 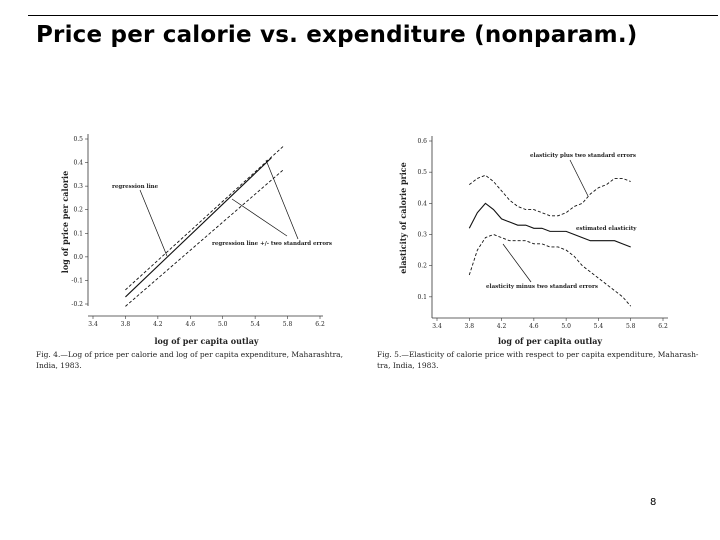 I want to click on elasticity-plus-two-se-line, so click(x=550, y=195).